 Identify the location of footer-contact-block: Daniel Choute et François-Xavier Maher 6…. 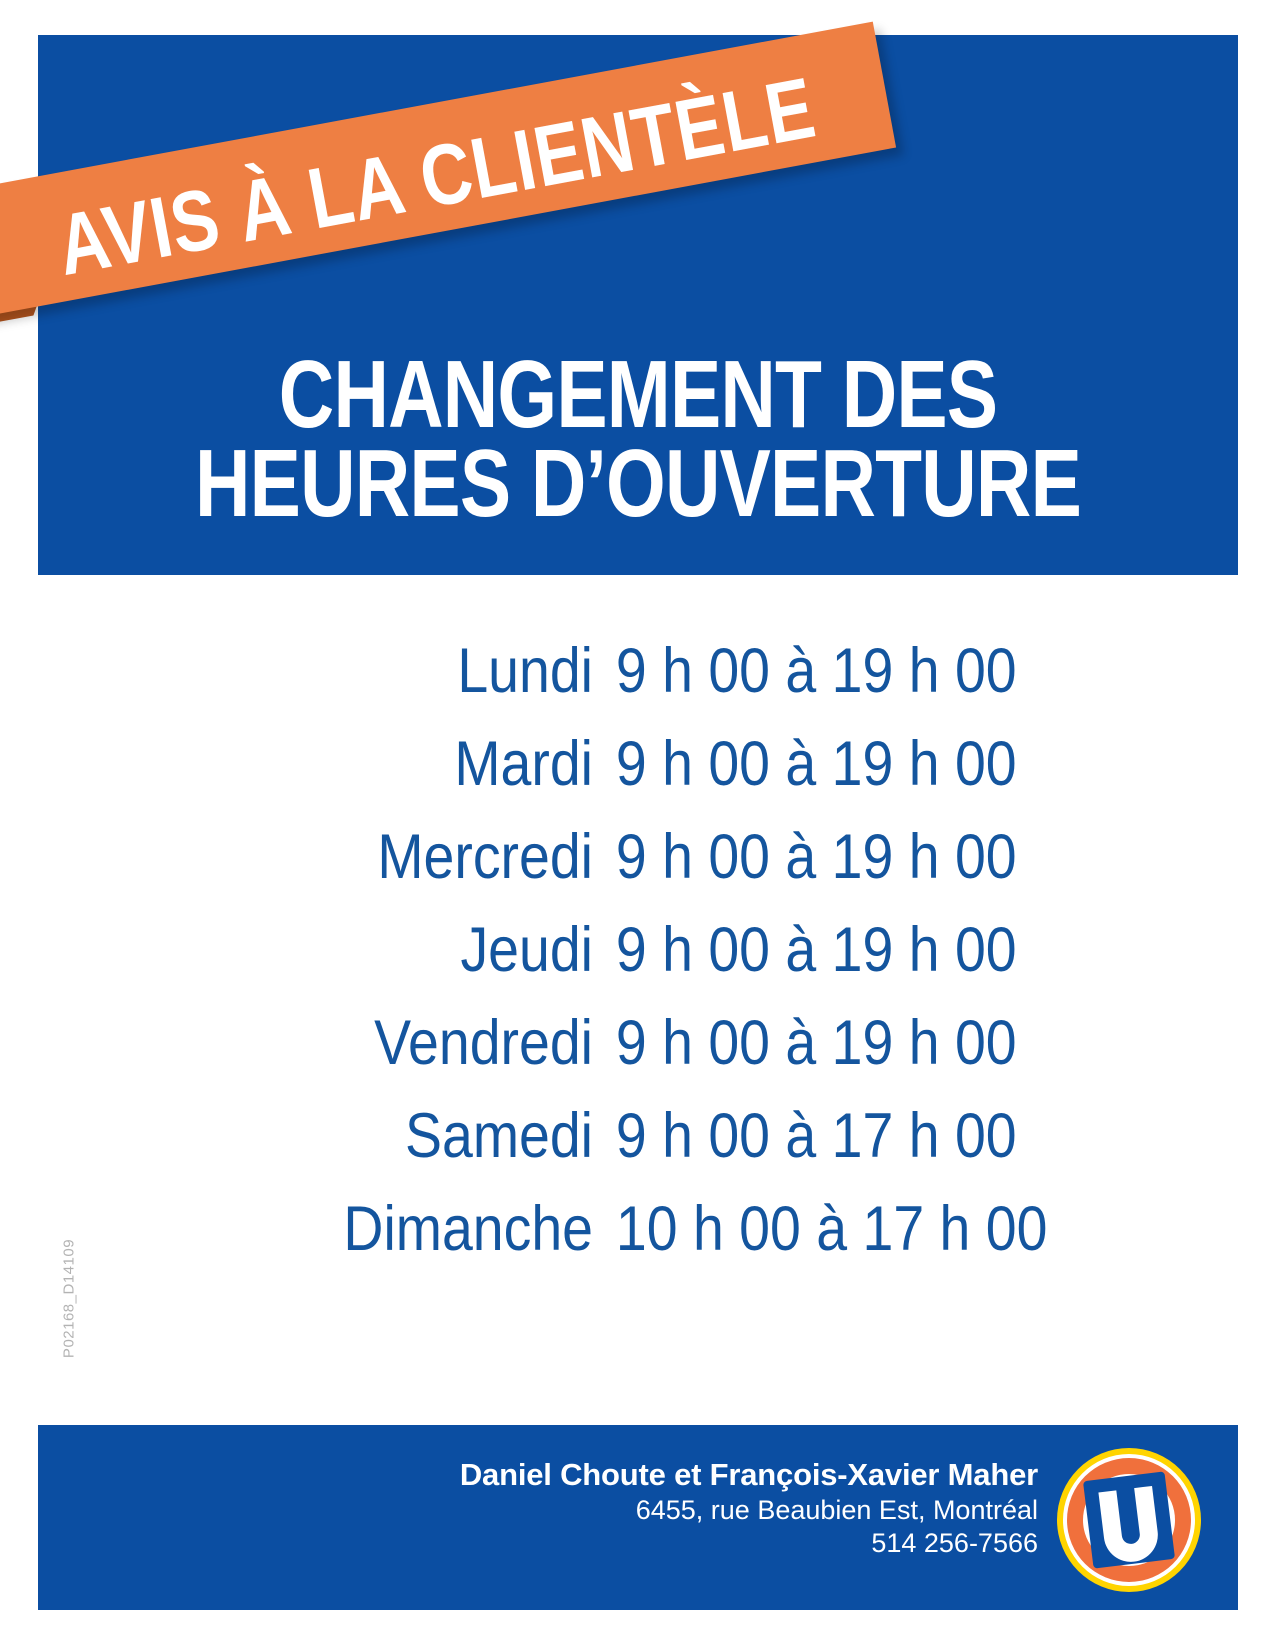
(543, 1509).